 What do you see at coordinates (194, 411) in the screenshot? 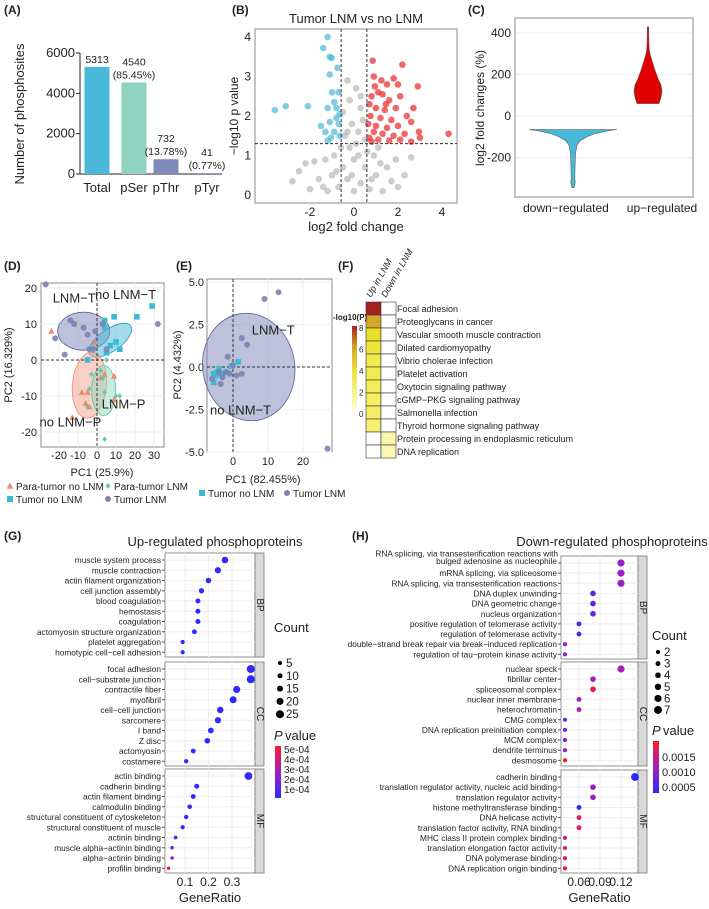
I see `y-tick-label: -2.5` at bounding box center [194, 411].